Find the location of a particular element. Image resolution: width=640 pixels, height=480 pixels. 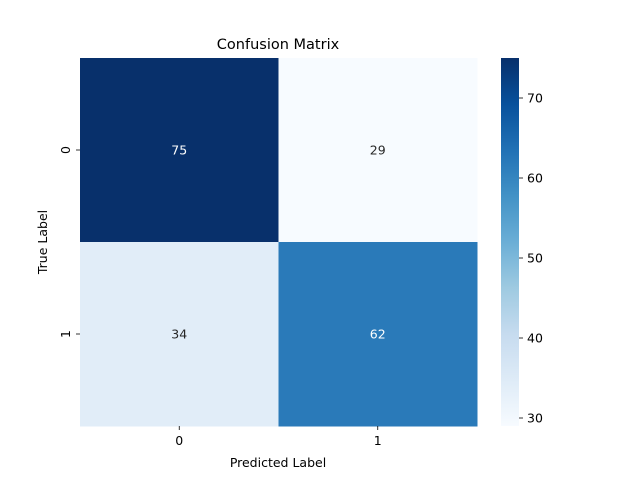

y-tick-label-0: 0 is located at coordinates (65, 150).